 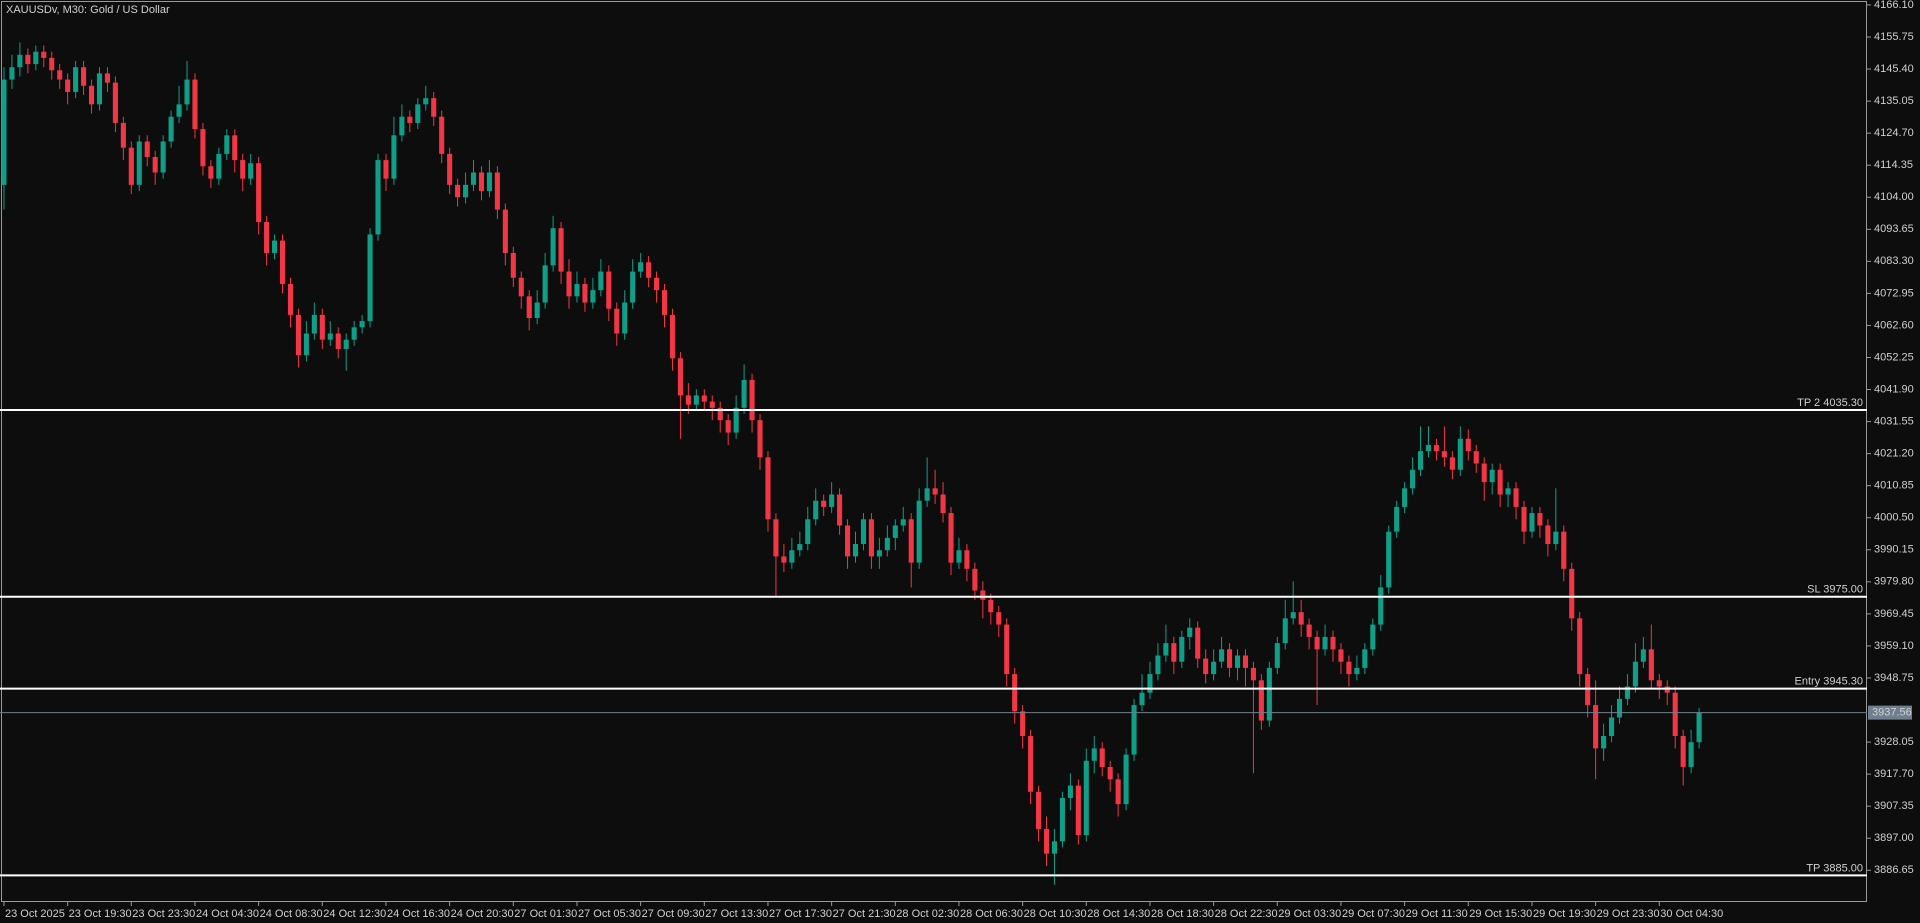 What do you see at coordinates (1894, 5) in the screenshot?
I see `y-tick-label: 4166.10` at bounding box center [1894, 5].